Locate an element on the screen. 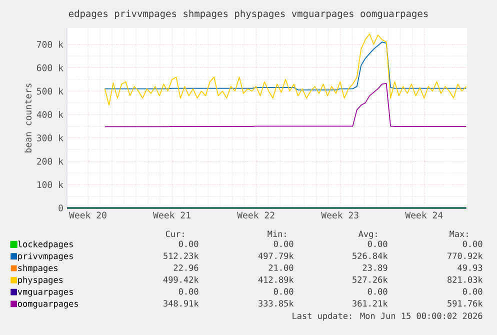 The width and height of the screenshot is (497, 335). legend-label: physpages is located at coordinates (40, 280).